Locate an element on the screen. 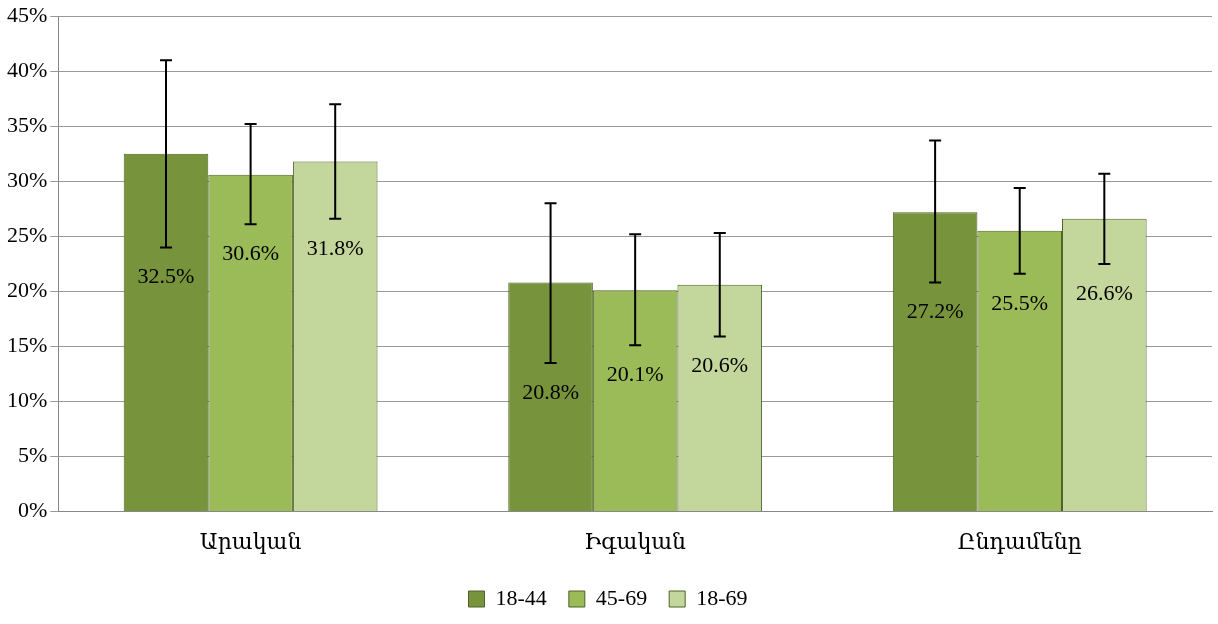 The height and width of the screenshot is (624, 1218). data-label: 30.6% is located at coordinates (251, 253).